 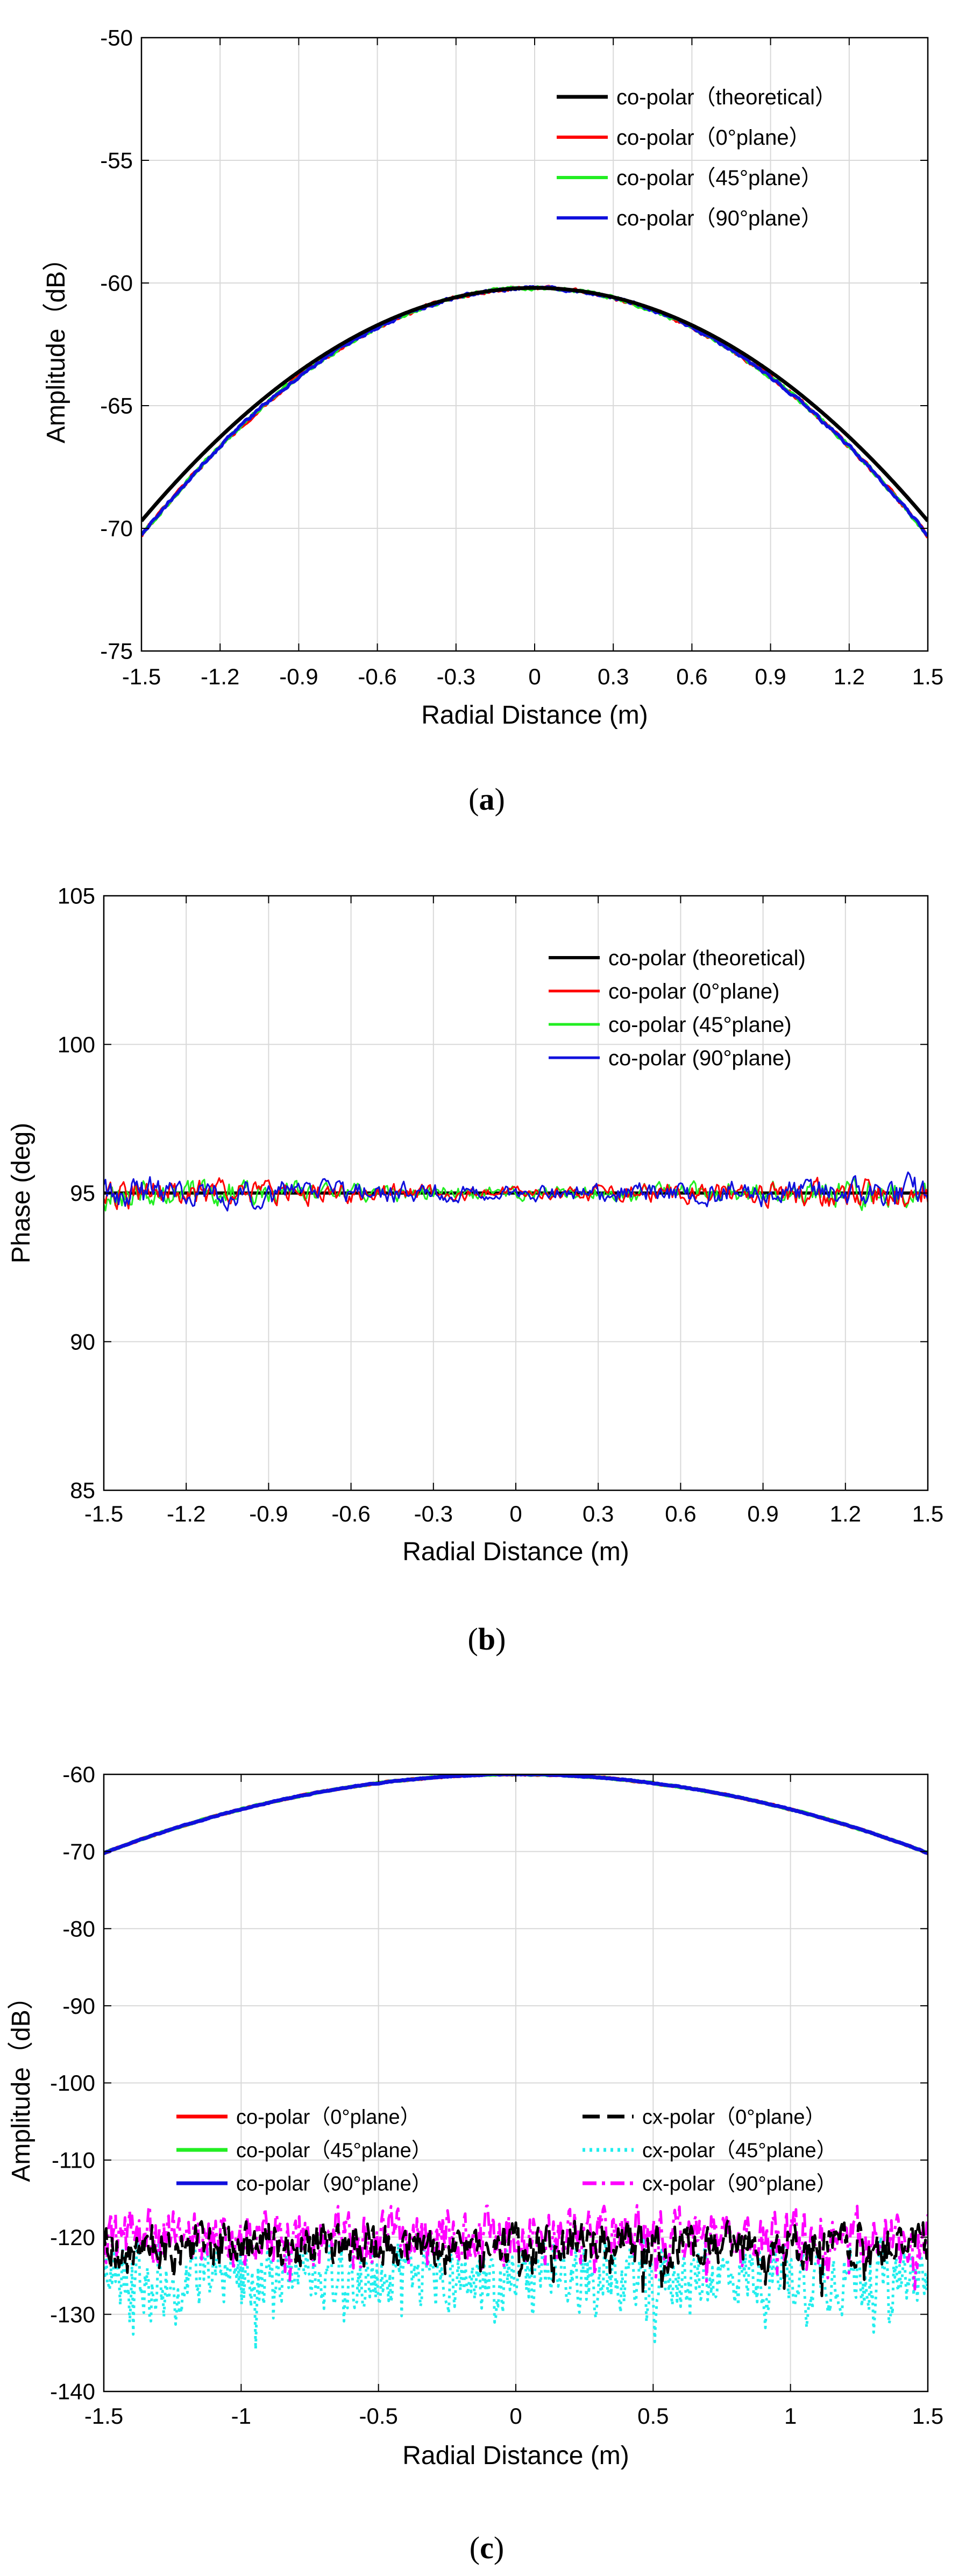 What do you see at coordinates (790, 2416) in the screenshot?
I see `x-tick-label: 1` at bounding box center [790, 2416].